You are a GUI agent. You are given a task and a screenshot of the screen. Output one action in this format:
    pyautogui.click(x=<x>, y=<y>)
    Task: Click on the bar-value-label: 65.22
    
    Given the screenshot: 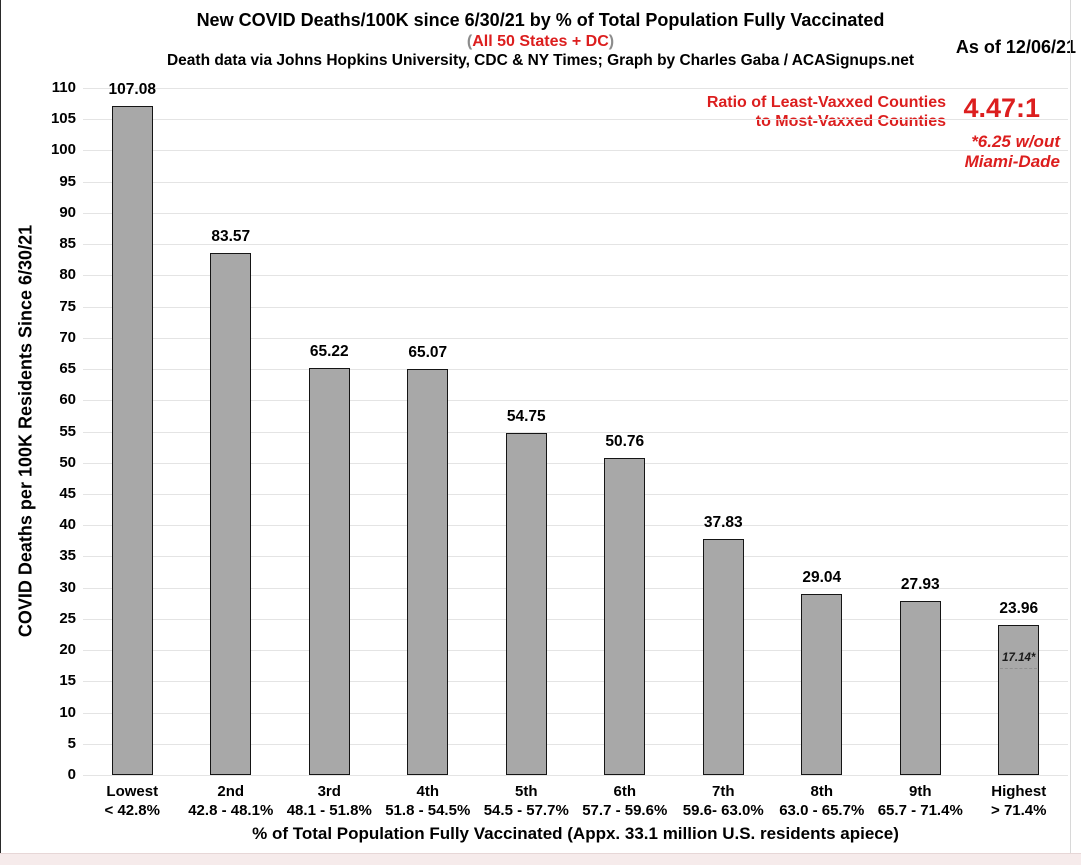 What is the action you would take?
    pyautogui.click(x=329, y=351)
    